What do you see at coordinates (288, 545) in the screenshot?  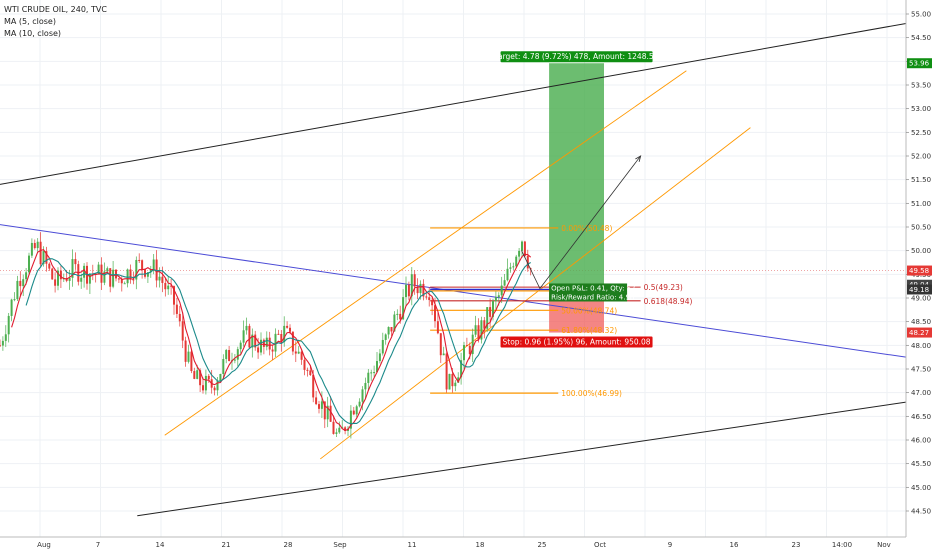 I see `time-tick-label-4: 28` at bounding box center [288, 545].